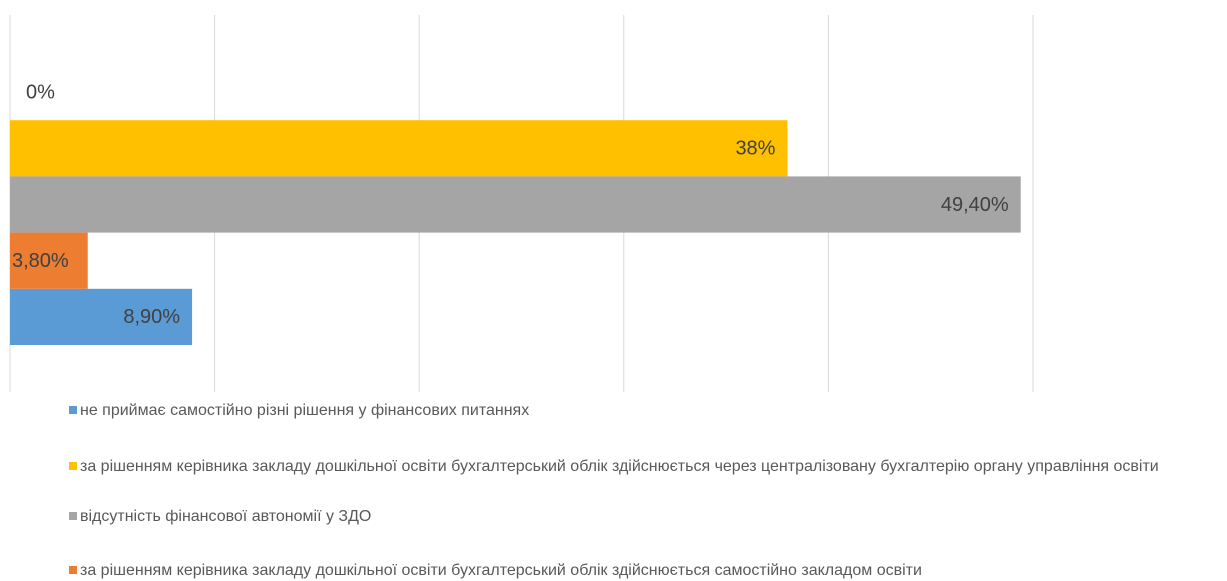 This screenshot has height=581, width=1227. Describe the element at coordinates (40, 261) in the screenshot. I see `data-label: 3,80%` at that location.